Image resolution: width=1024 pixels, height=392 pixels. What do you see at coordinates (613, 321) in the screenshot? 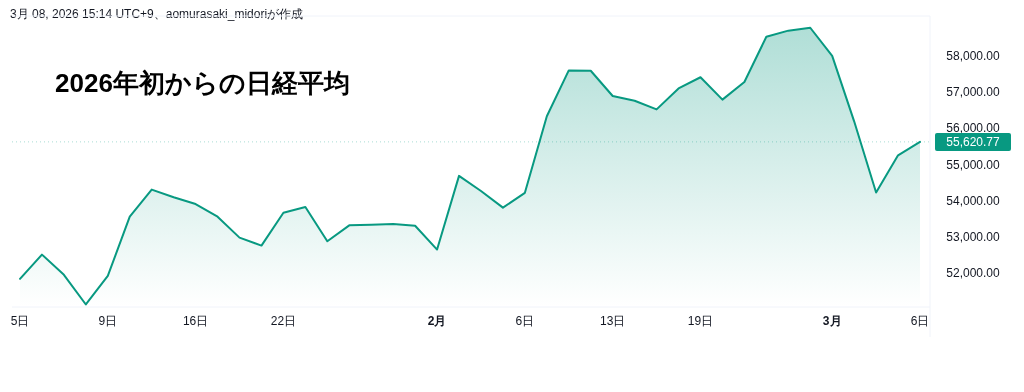
I see `x-tick-label: 13日` at bounding box center [613, 321].